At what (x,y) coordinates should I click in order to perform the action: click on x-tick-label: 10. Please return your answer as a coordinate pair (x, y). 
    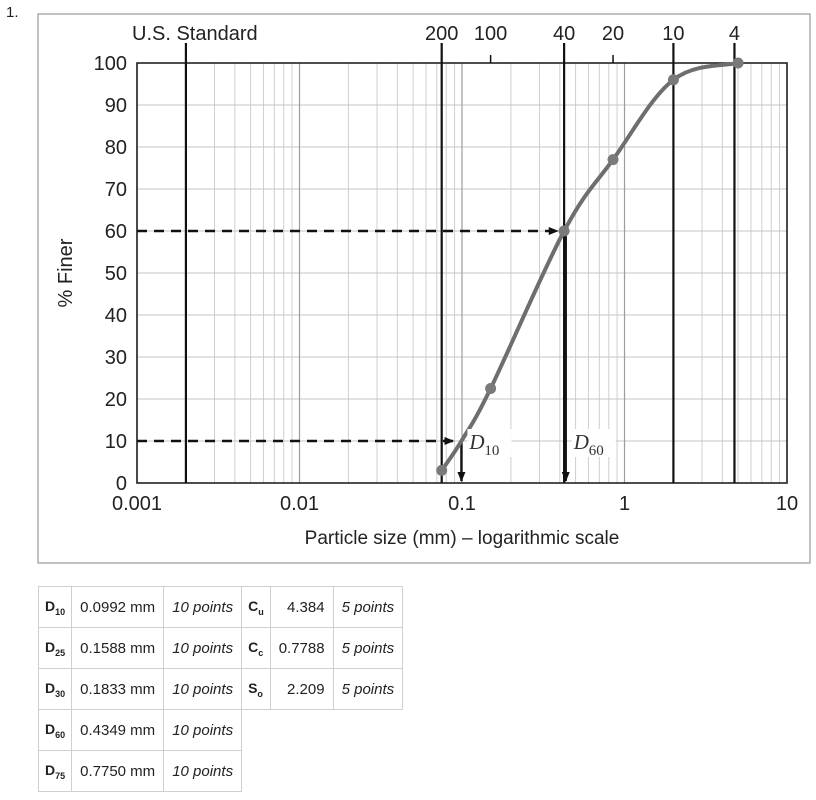
    Looking at the image, I should click on (787, 504).